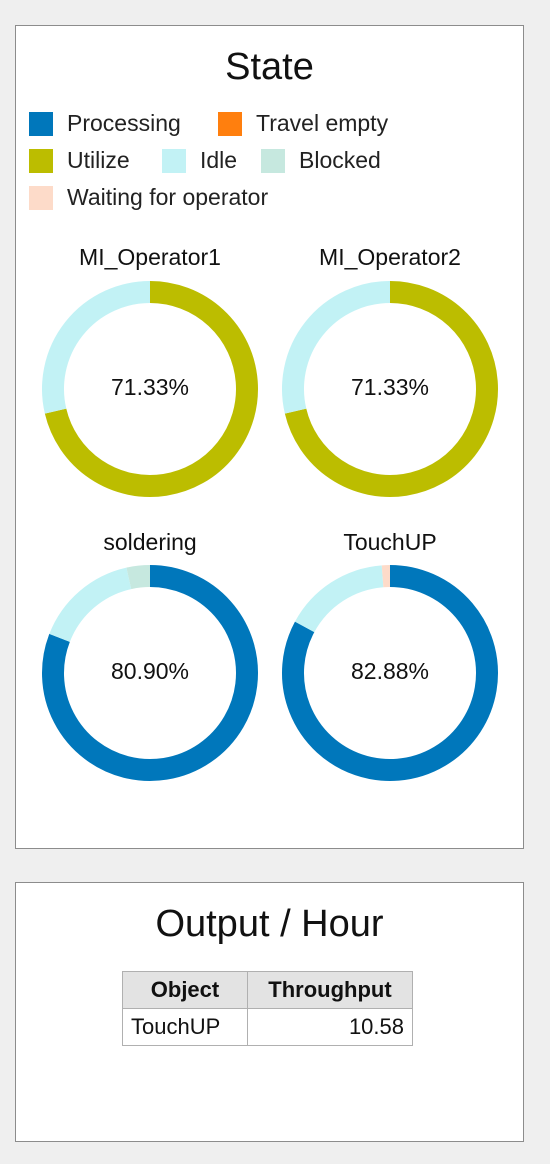  What do you see at coordinates (269, 924) in the screenshot?
I see `output-title: Output / Hour` at bounding box center [269, 924].